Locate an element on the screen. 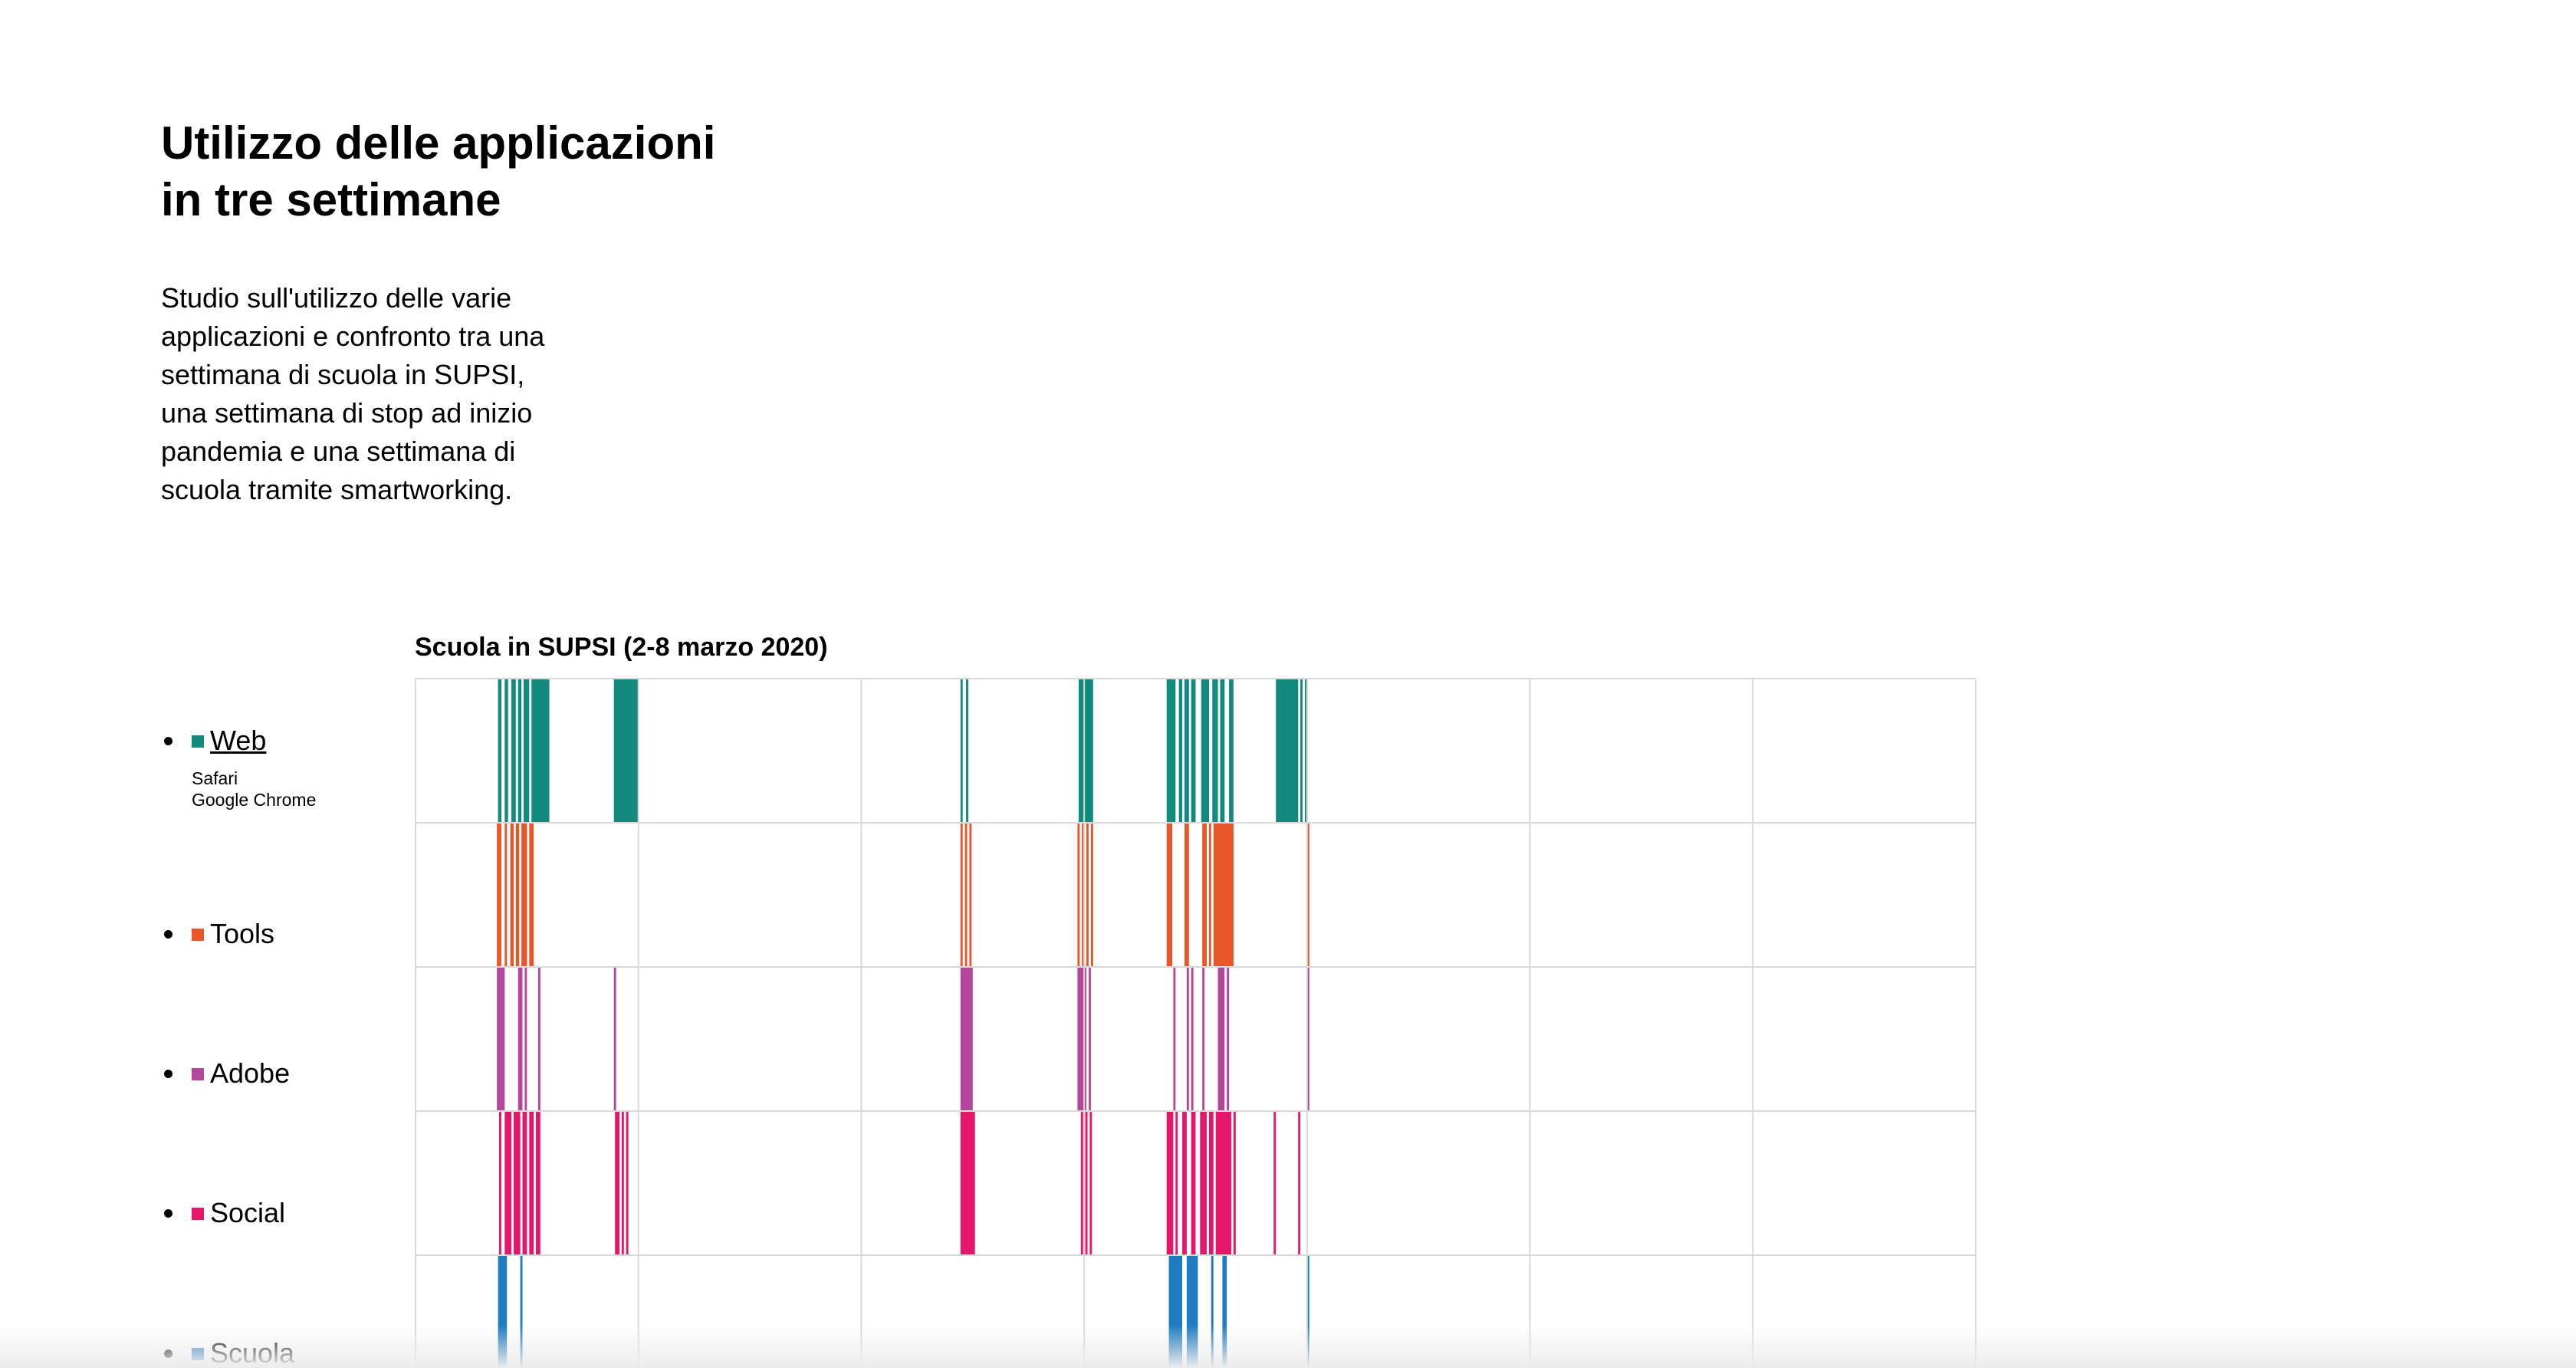 The height and width of the screenshot is (1371, 2576). intro-line-6: scuola tramite smartworking. is located at coordinates (337, 490).